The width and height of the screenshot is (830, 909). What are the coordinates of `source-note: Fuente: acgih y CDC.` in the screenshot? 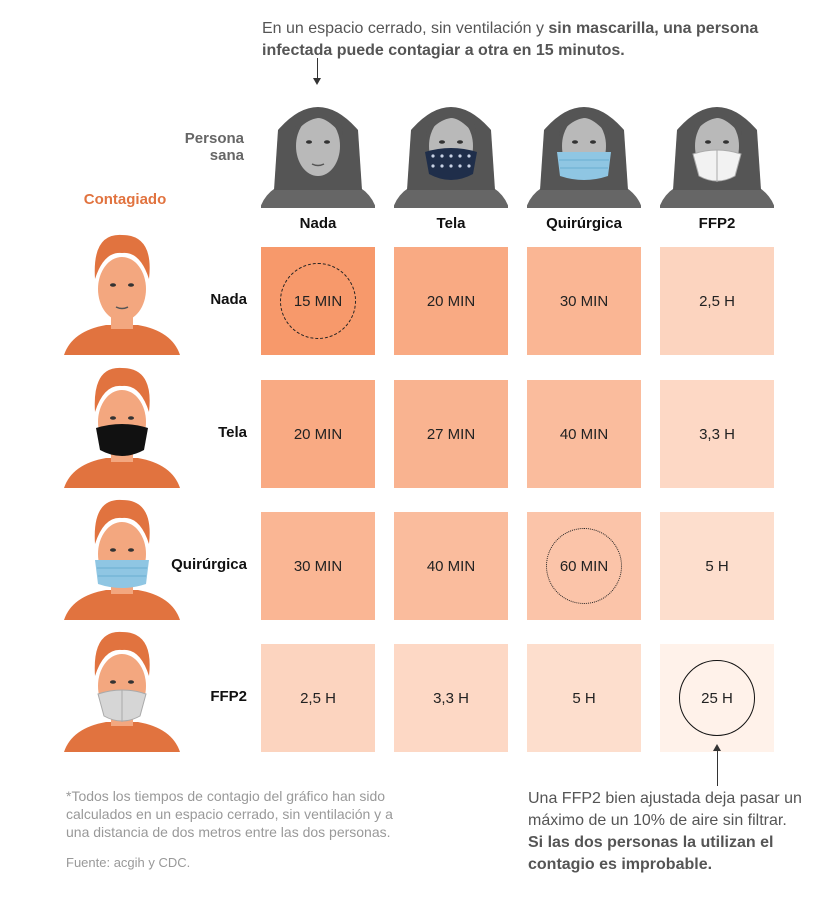 It's located at (128, 862).